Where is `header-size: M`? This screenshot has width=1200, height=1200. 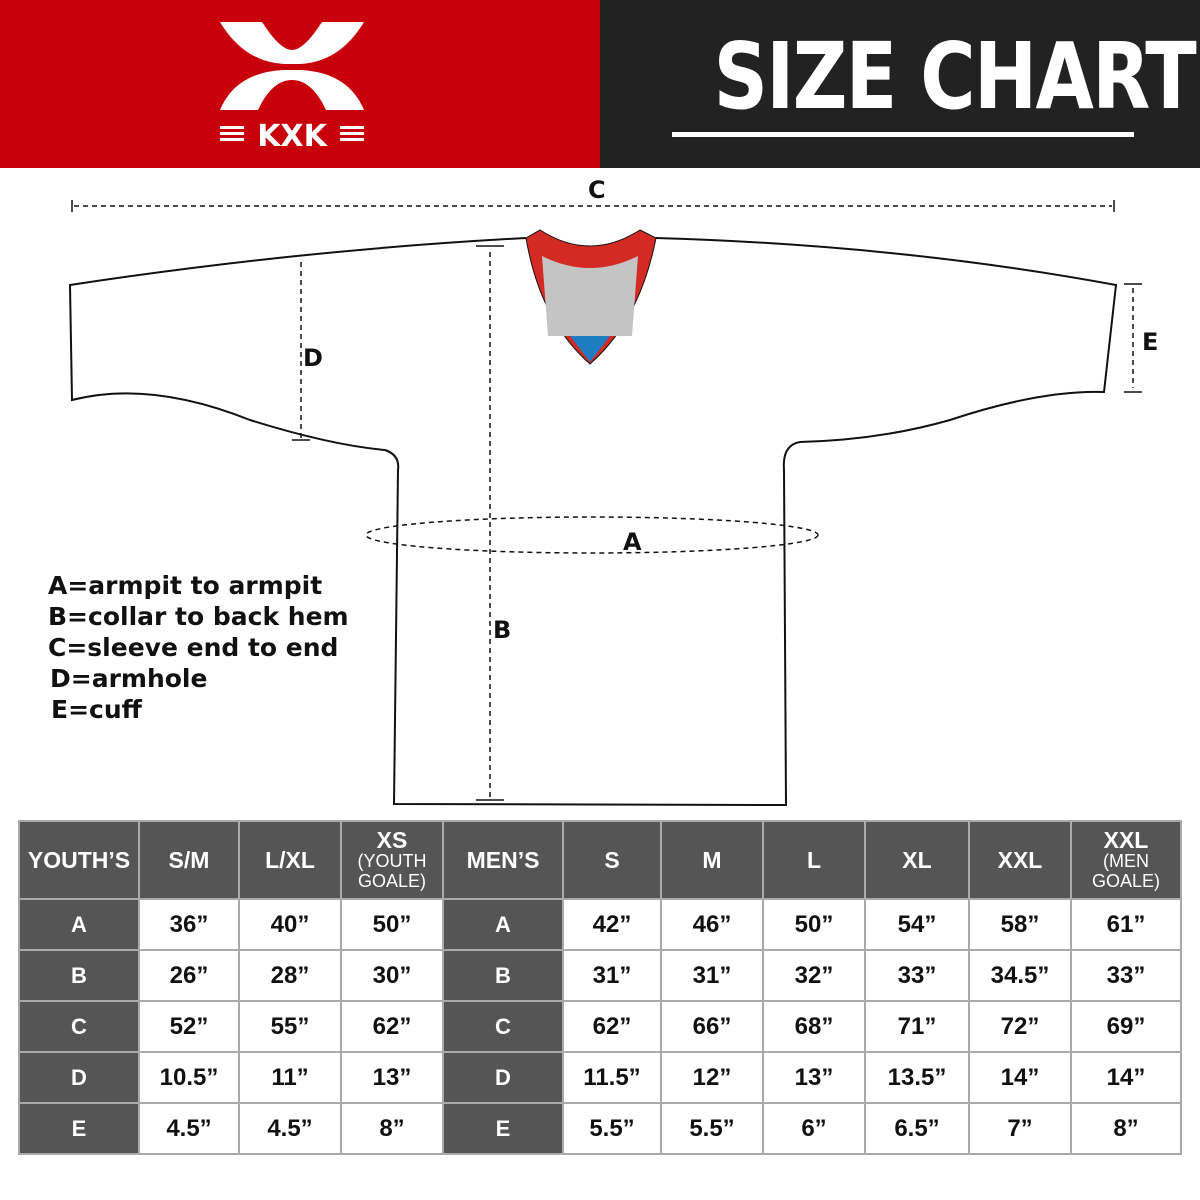
header-size: M is located at coordinates (712, 860).